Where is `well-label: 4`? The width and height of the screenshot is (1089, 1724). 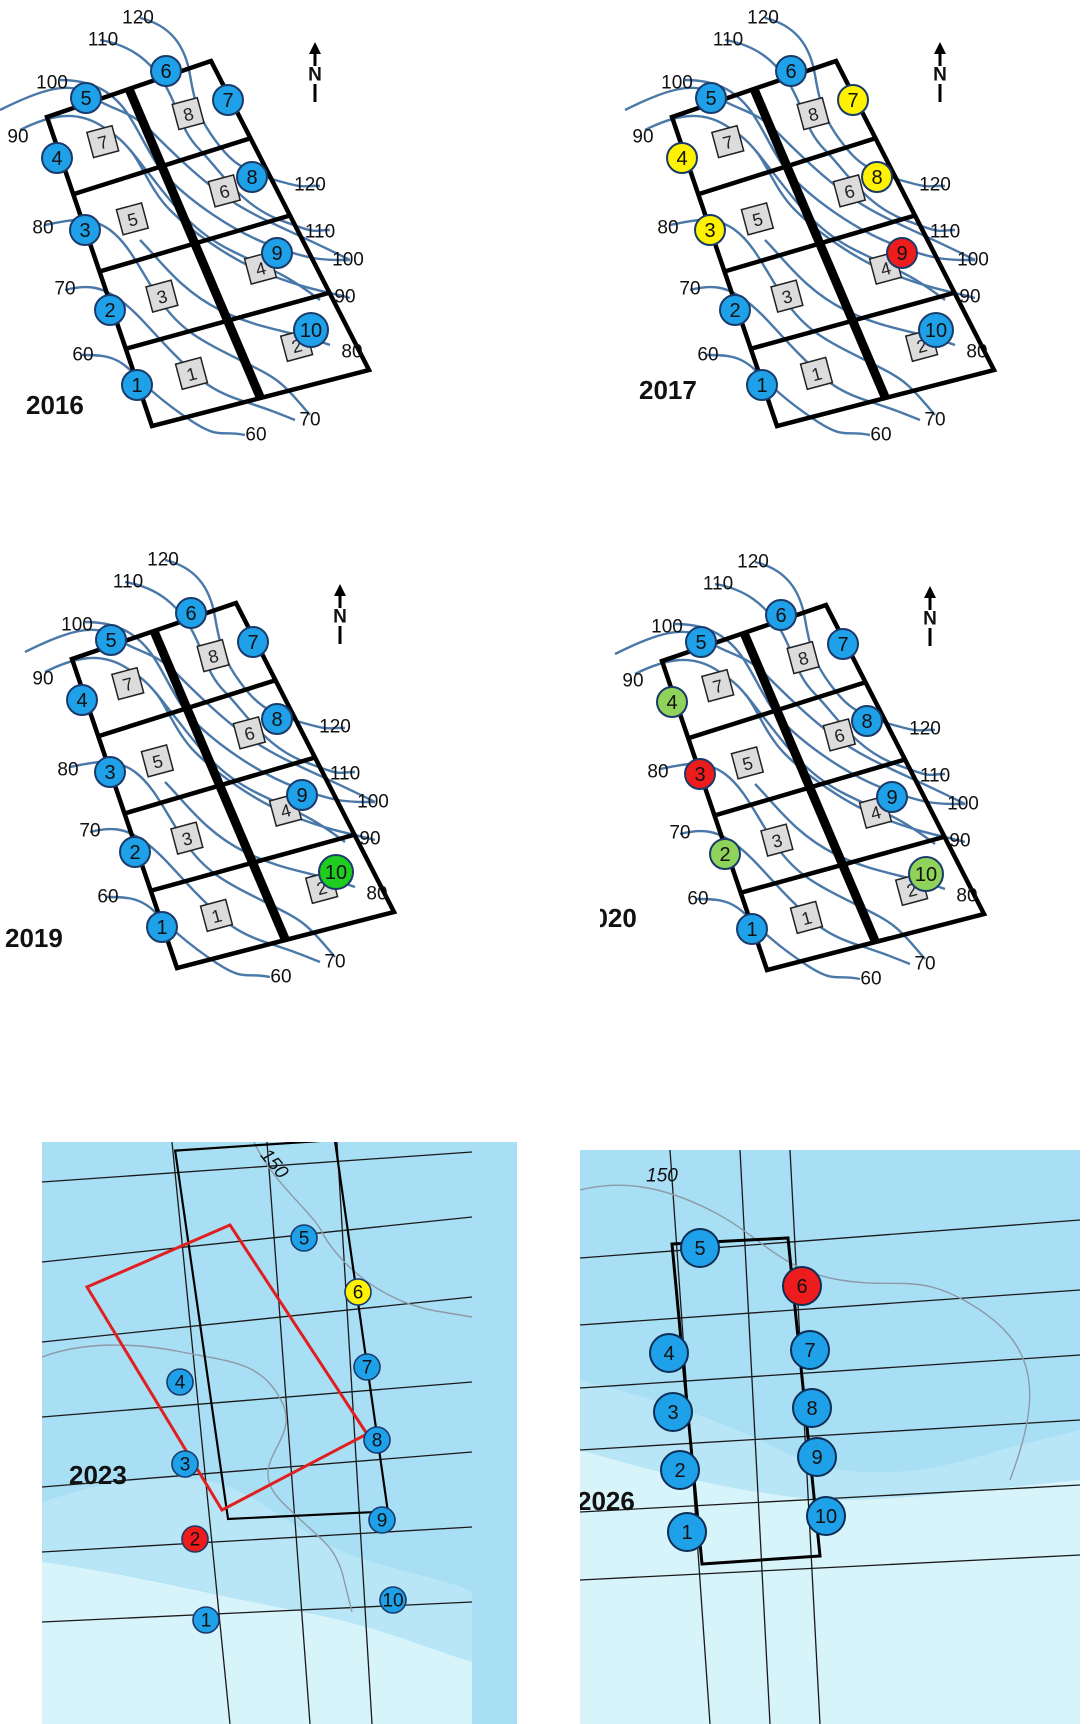
well-label: 4 is located at coordinates (681, 159).